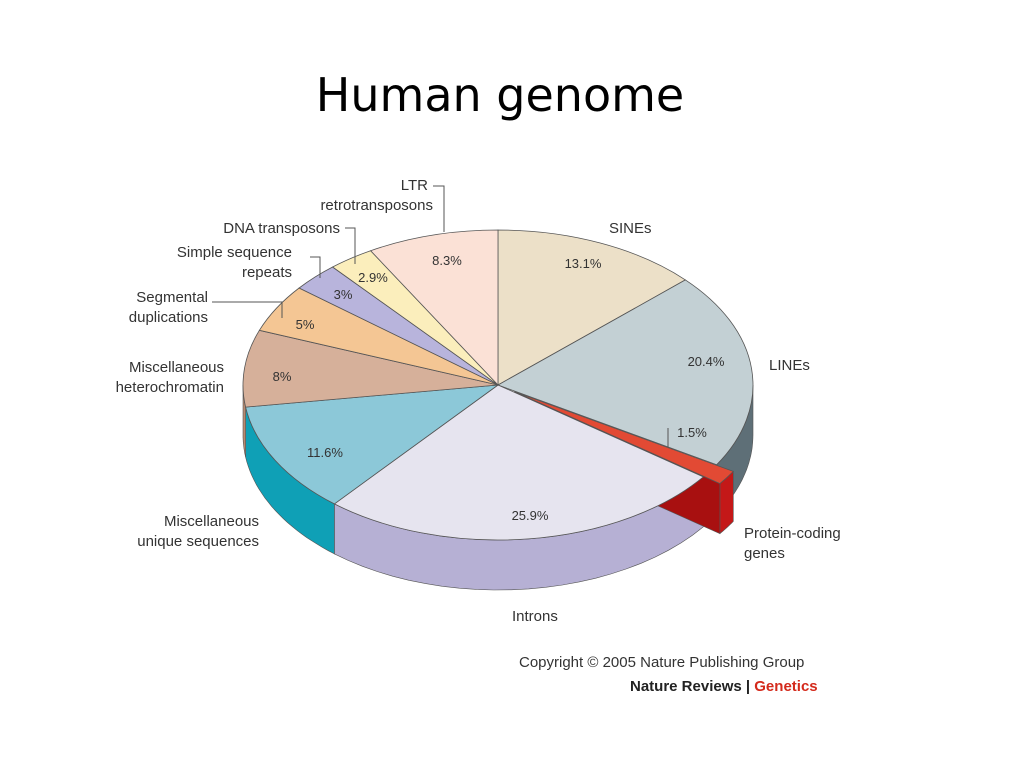 This screenshot has height=773, width=1024. What do you see at coordinates (376, 205) in the screenshot?
I see `label-ltr-2: retrotransposons` at bounding box center [376, 205].